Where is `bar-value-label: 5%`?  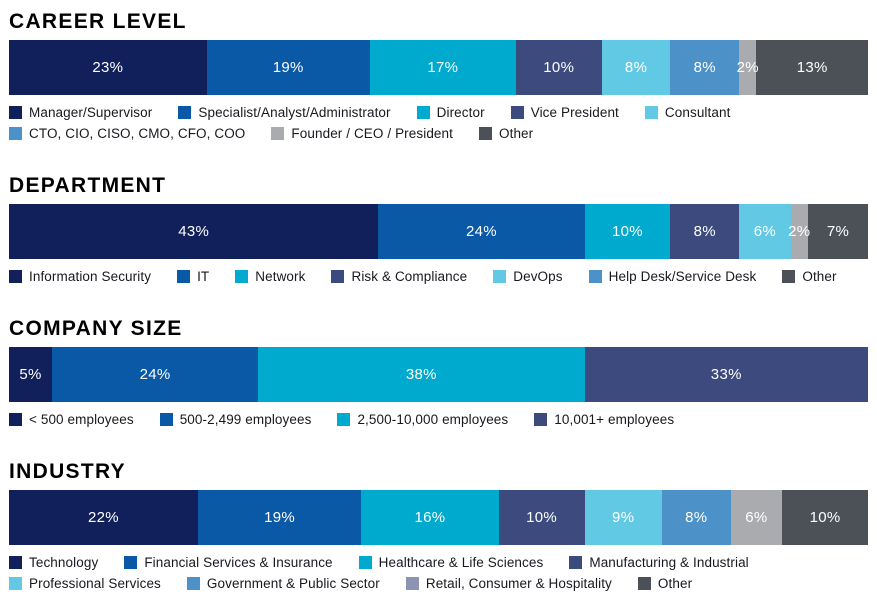
bar-value-label: 5% is located at coordinates (30, 375).